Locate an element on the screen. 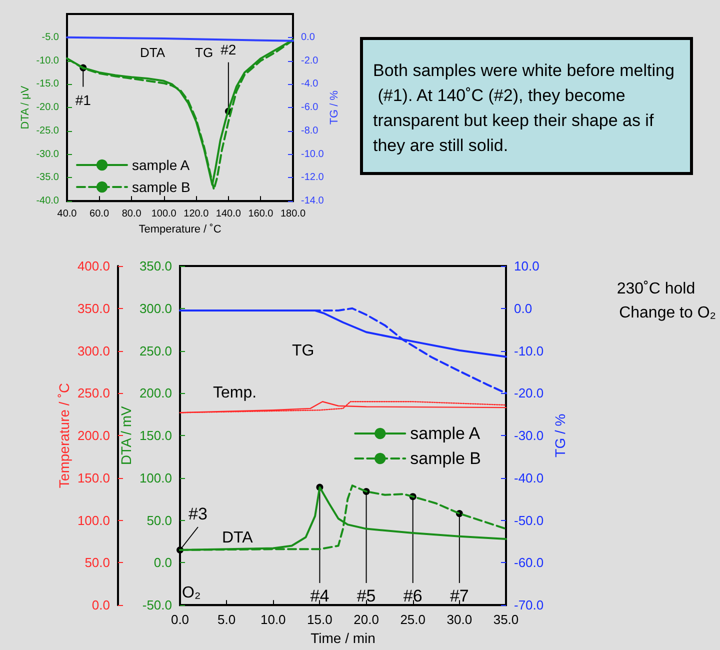 Image resolution: width=720 pixels, height=650 pixels. y2-tick-label: -14.0 is located at coordinates (312, 201).